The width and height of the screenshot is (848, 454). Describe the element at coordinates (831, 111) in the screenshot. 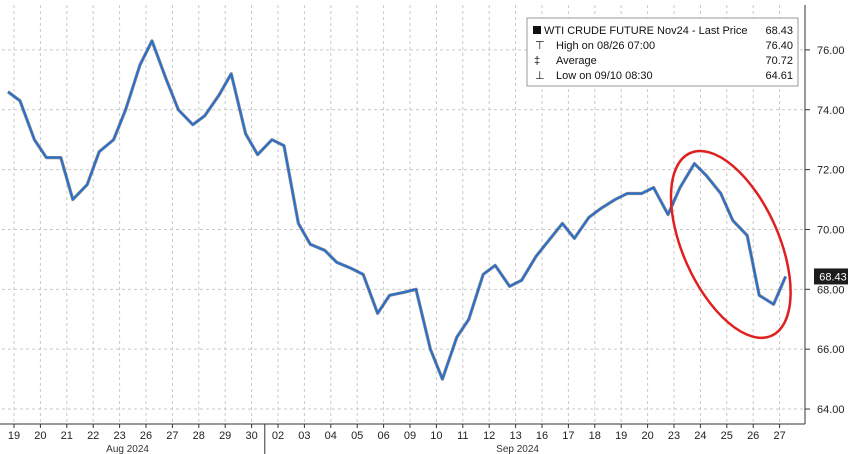

I see `y-tick-label: 74.00` at that location.